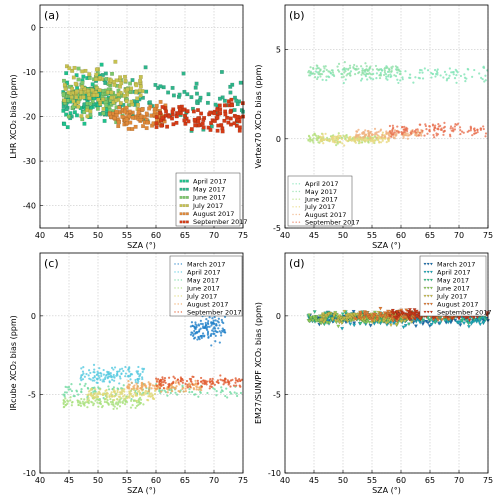  I want to click on panel-label: (c), so click(51, 263).